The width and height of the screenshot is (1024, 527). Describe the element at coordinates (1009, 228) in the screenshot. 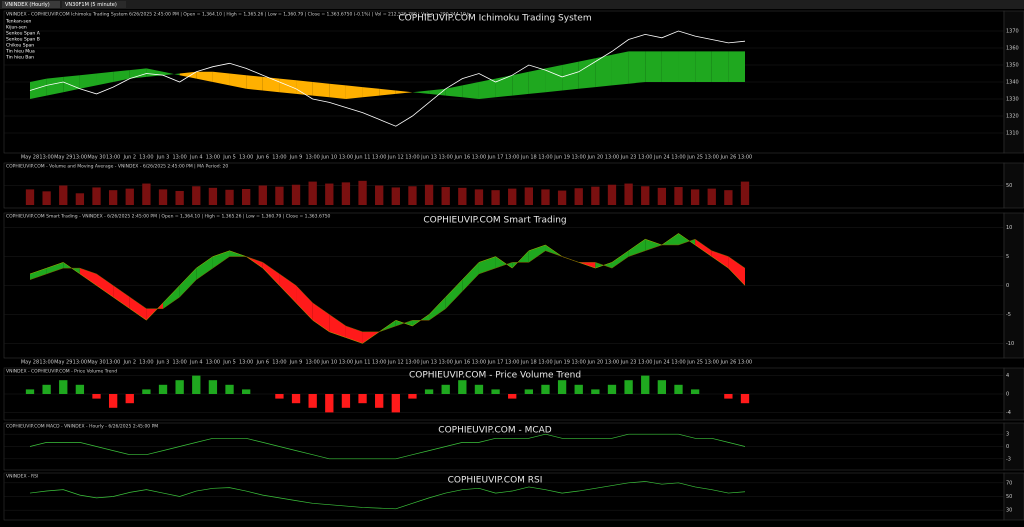

I see `y-tick-label: 10` at that location.